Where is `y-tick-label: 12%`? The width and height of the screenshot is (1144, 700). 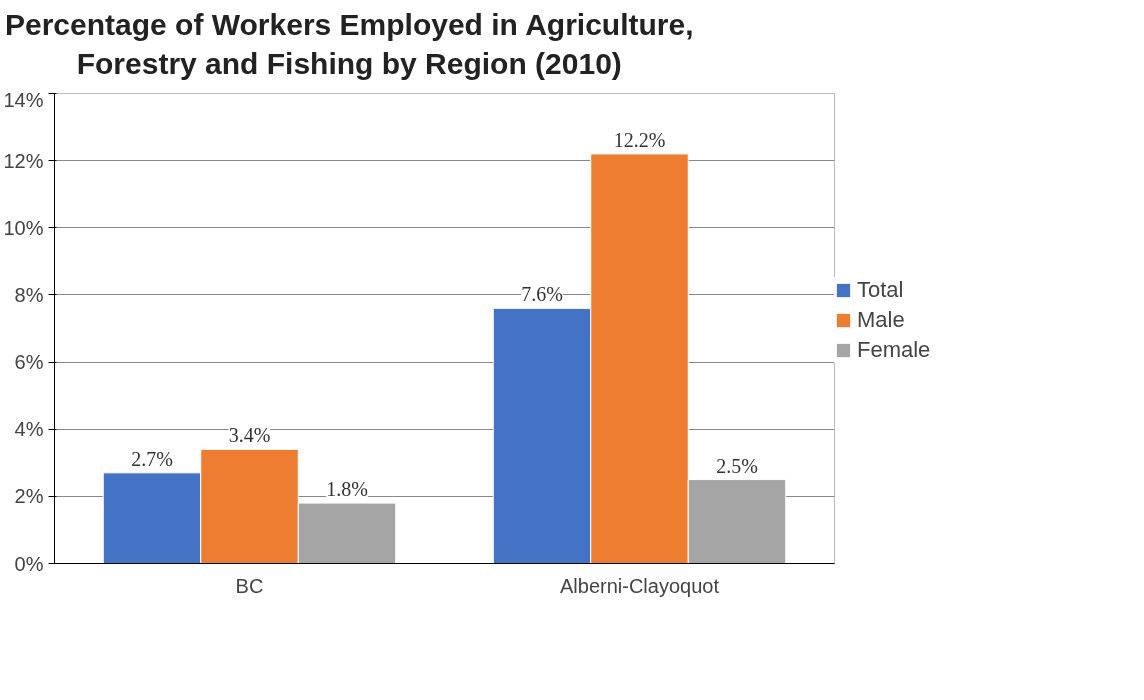
y-tick-label: 12% is located at coordinates (23, 160).